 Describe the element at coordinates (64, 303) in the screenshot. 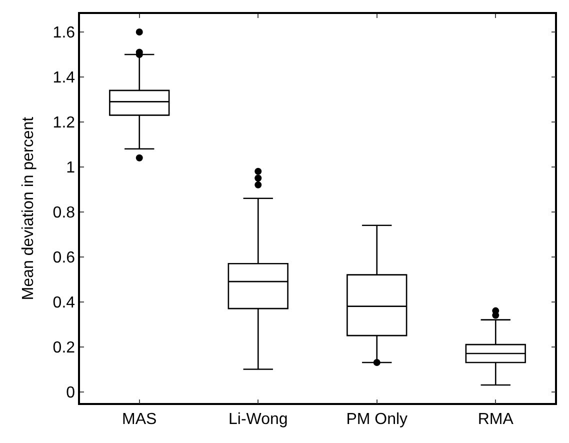

I see `y-tick-label: 0.4` at that location.